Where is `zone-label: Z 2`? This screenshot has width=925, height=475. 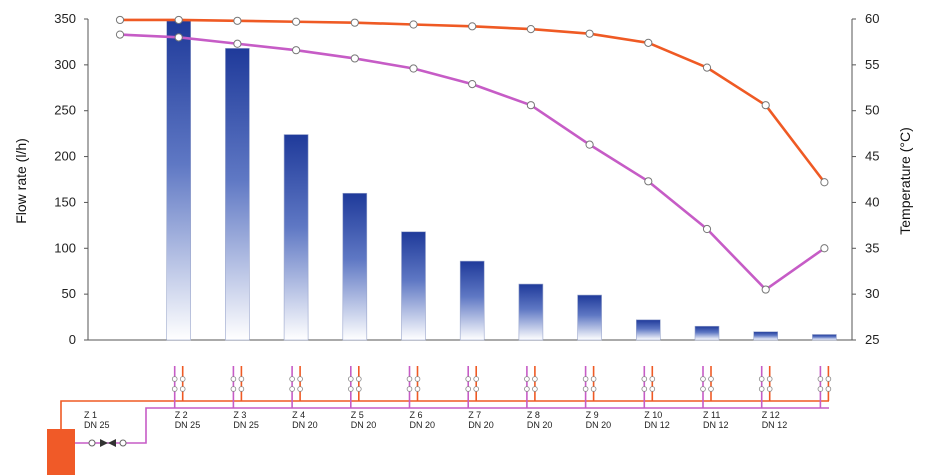 zone-label: Z 2 is located at coordinates (181, 415).